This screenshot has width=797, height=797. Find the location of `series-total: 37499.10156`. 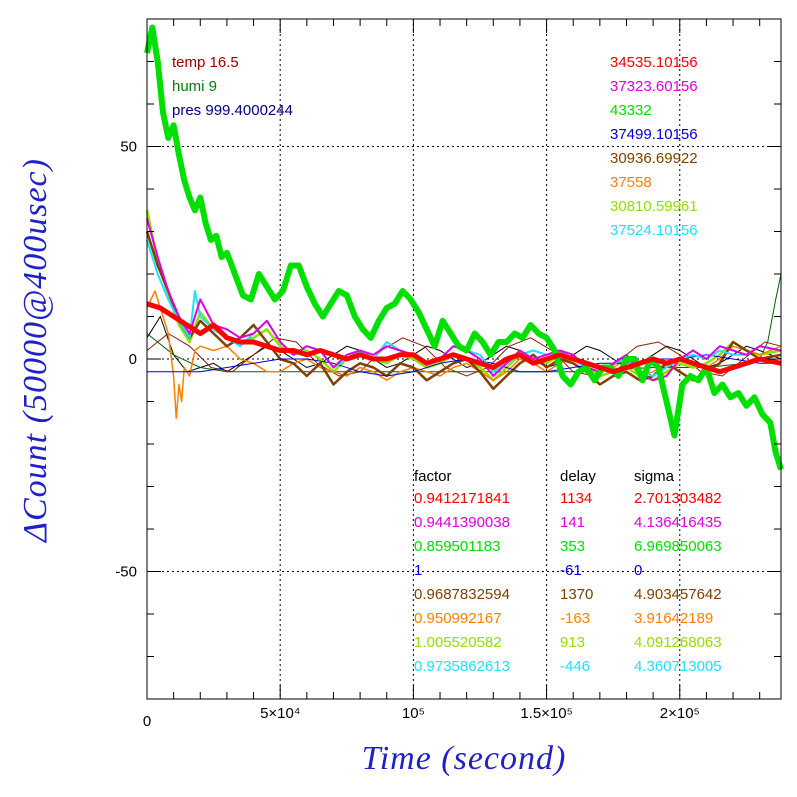

series-total: 37499.10156 is located at coordinates (654, 134).